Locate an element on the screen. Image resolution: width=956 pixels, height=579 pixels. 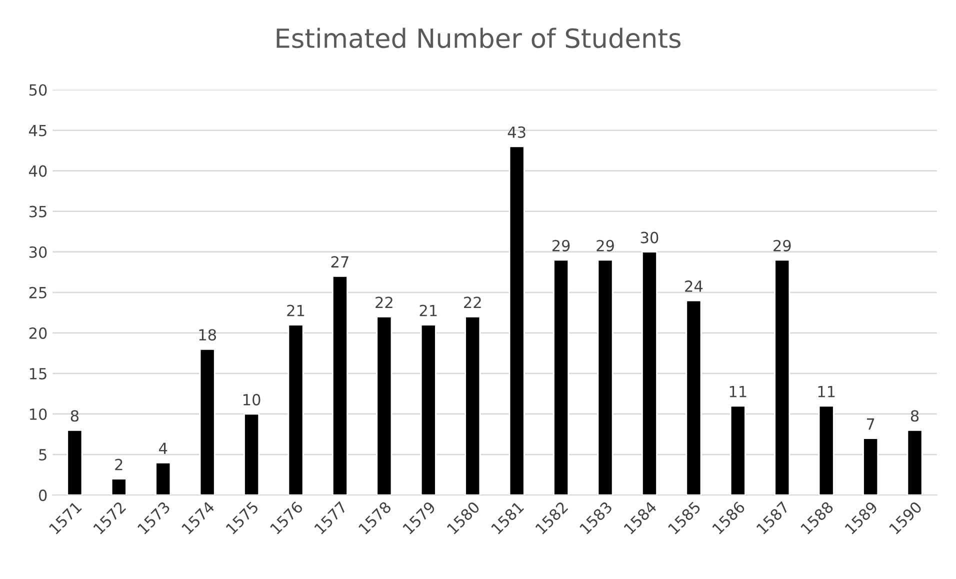
data-label: 30 is located at coordinates (649, 238).